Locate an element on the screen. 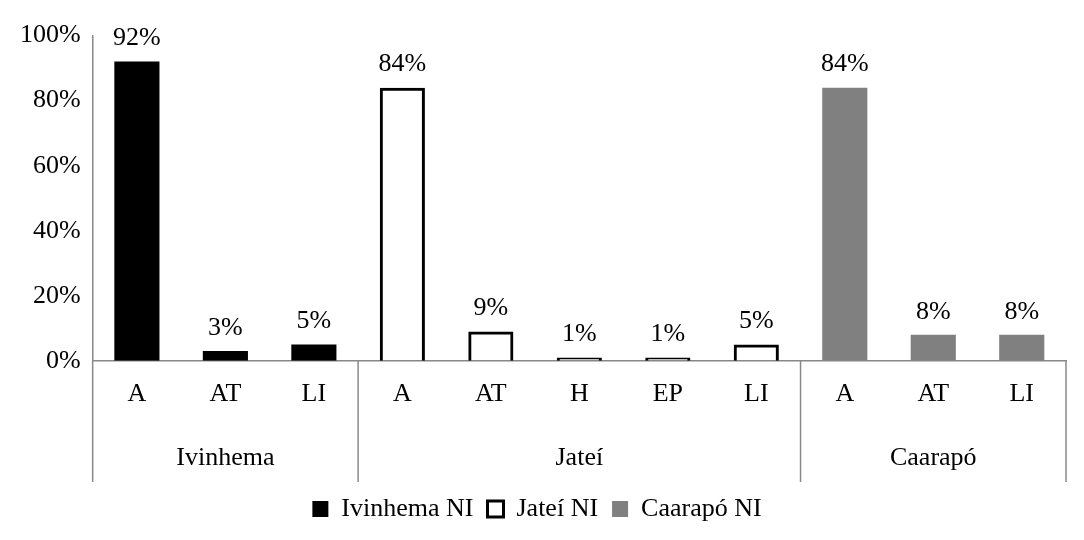  text: Ivinhema is located at coordinates (225, 456).